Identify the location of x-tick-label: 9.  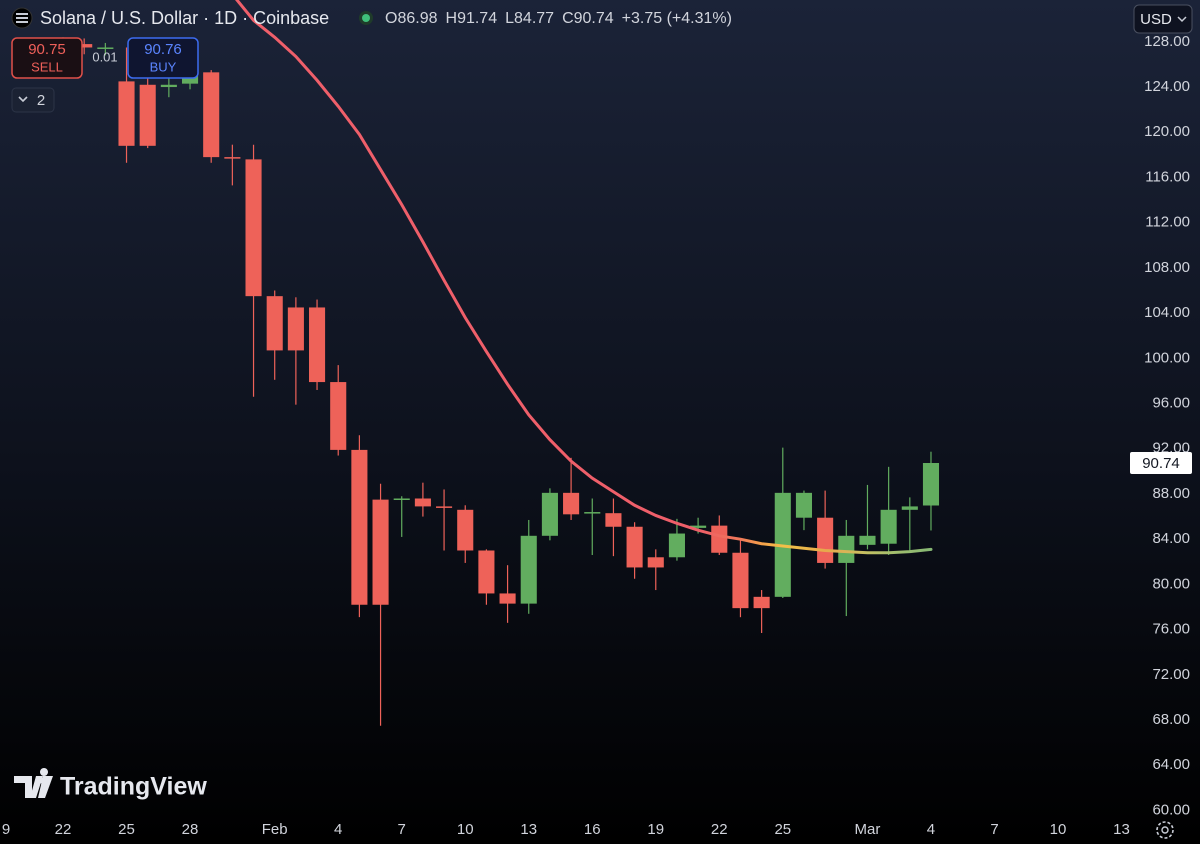
(6, 829).